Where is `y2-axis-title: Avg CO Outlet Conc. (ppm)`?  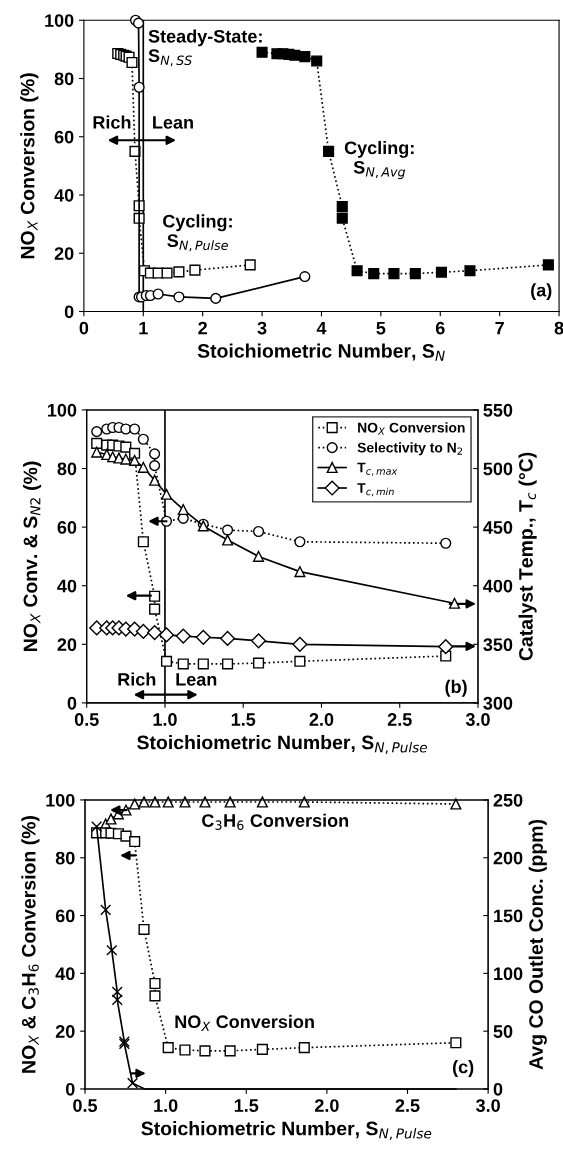 y2-axis-title: Avg CO Outlet Conc. (ppm) is located at coordinates (537, 944).